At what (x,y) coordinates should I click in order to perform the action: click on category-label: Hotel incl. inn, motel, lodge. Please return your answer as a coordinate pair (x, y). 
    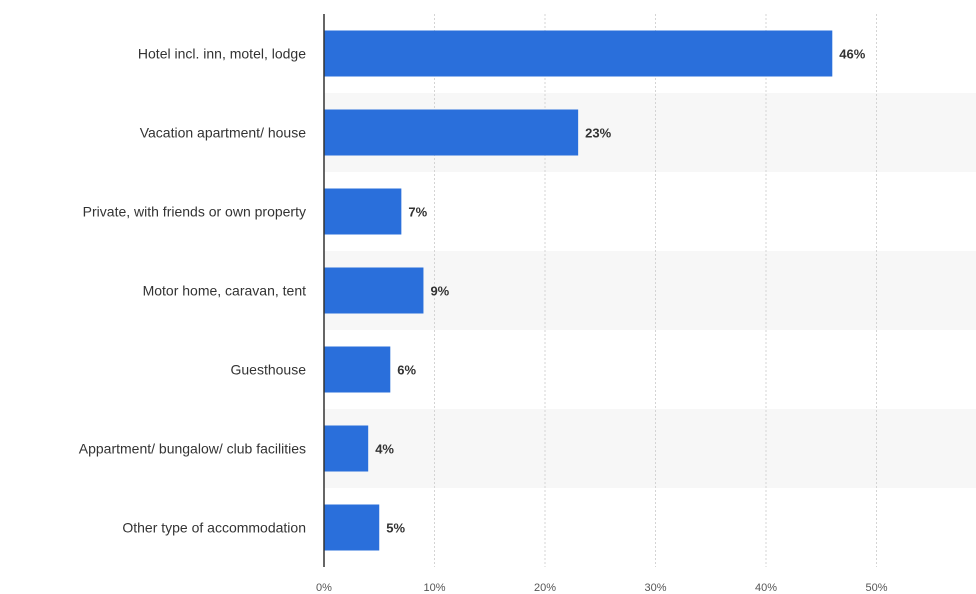
    Looking at the image, I should click on (222, 54).